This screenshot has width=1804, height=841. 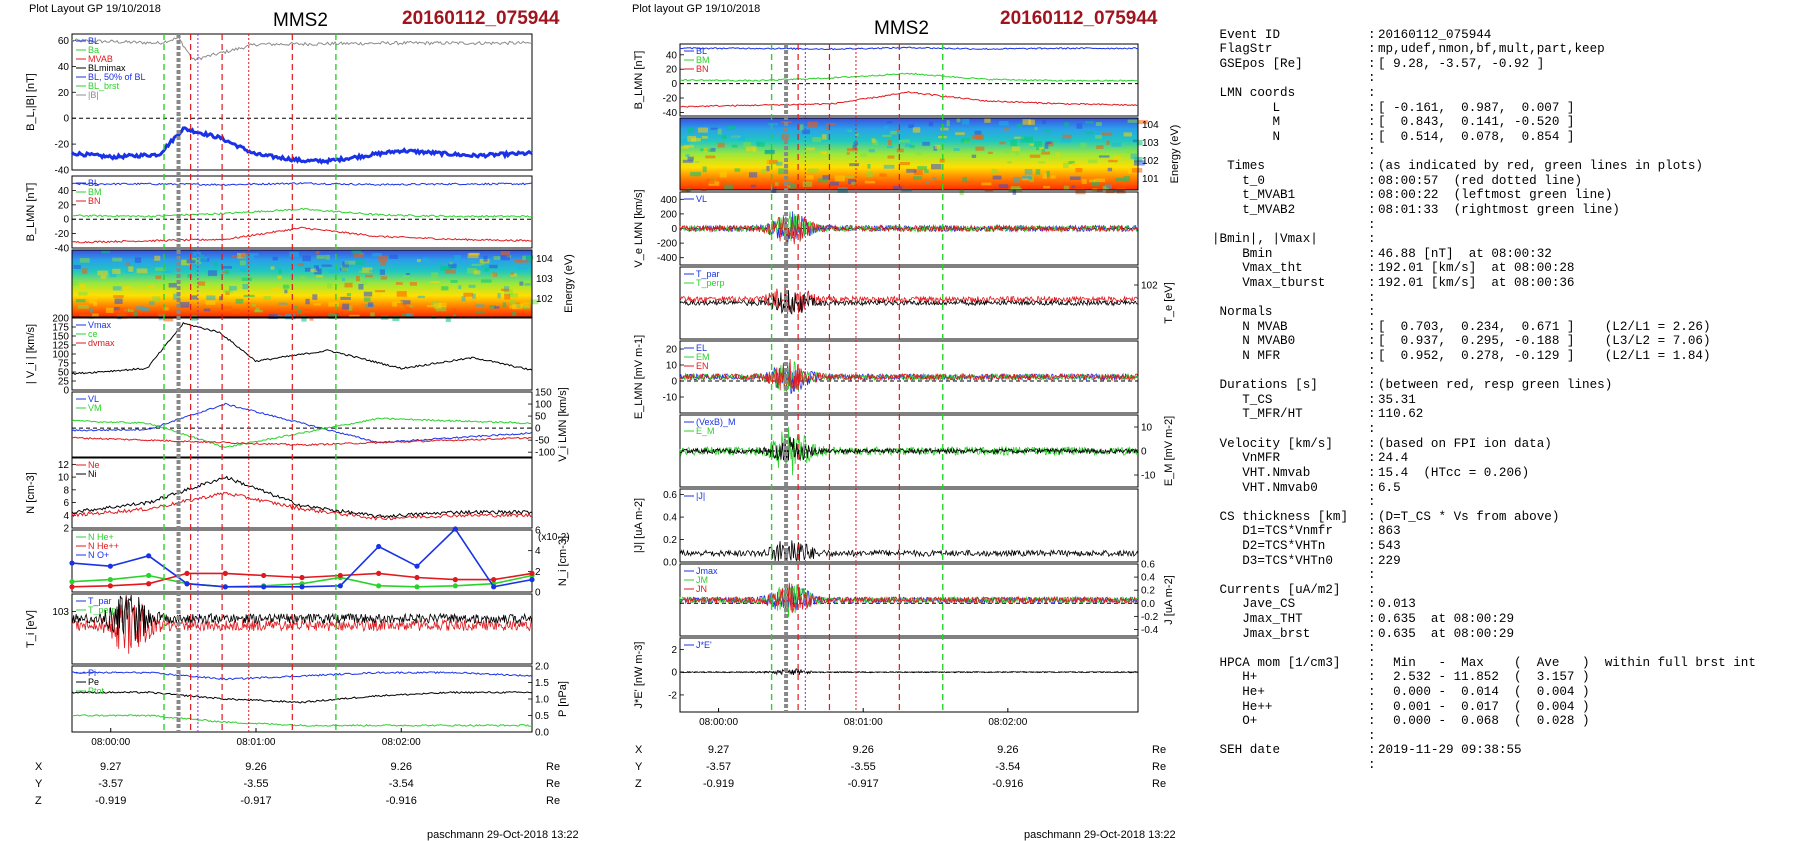 What do you see at coordinates (100, 325) in the screenshot?
I see `legend-entry: Vmax` at bounding box center [100, 325].